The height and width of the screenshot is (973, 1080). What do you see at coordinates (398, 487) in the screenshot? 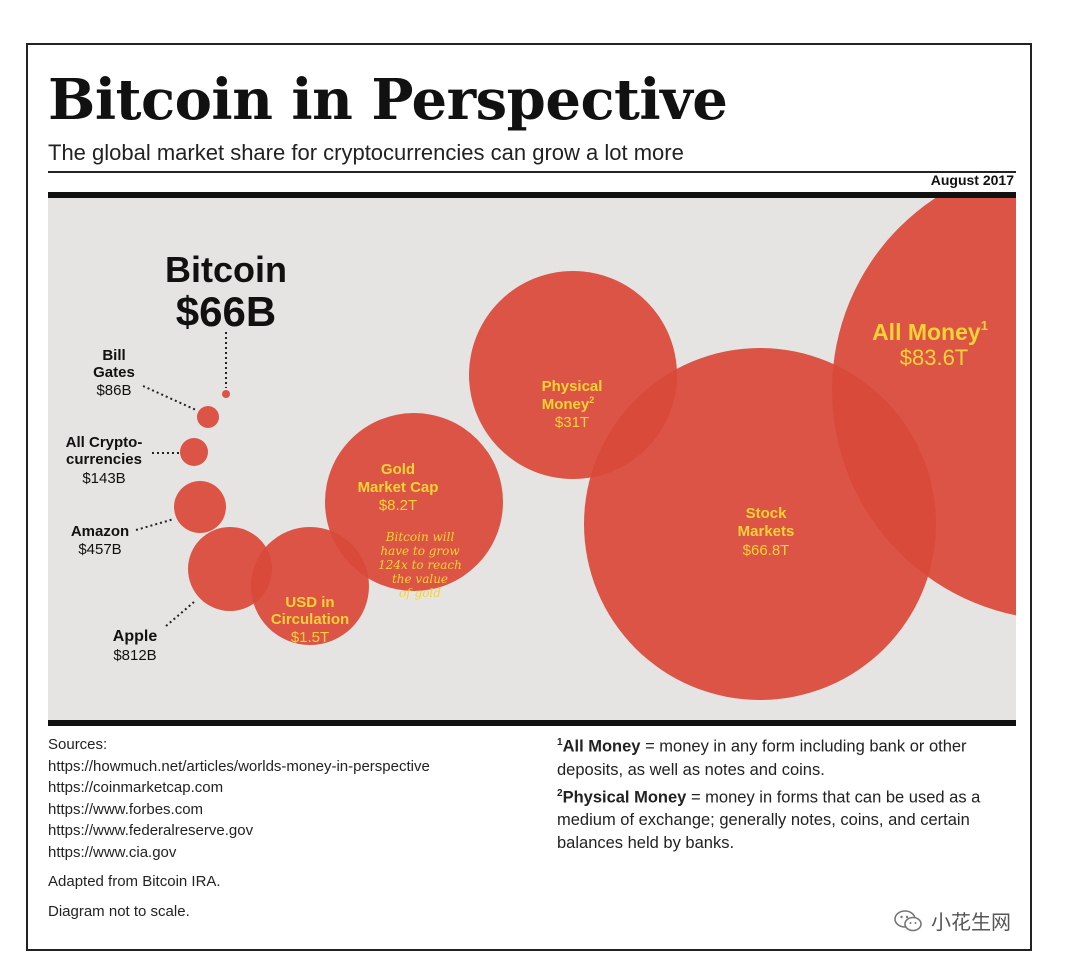
I see `gold-name-line2: Market Cap` at bounding box center [398, 487].